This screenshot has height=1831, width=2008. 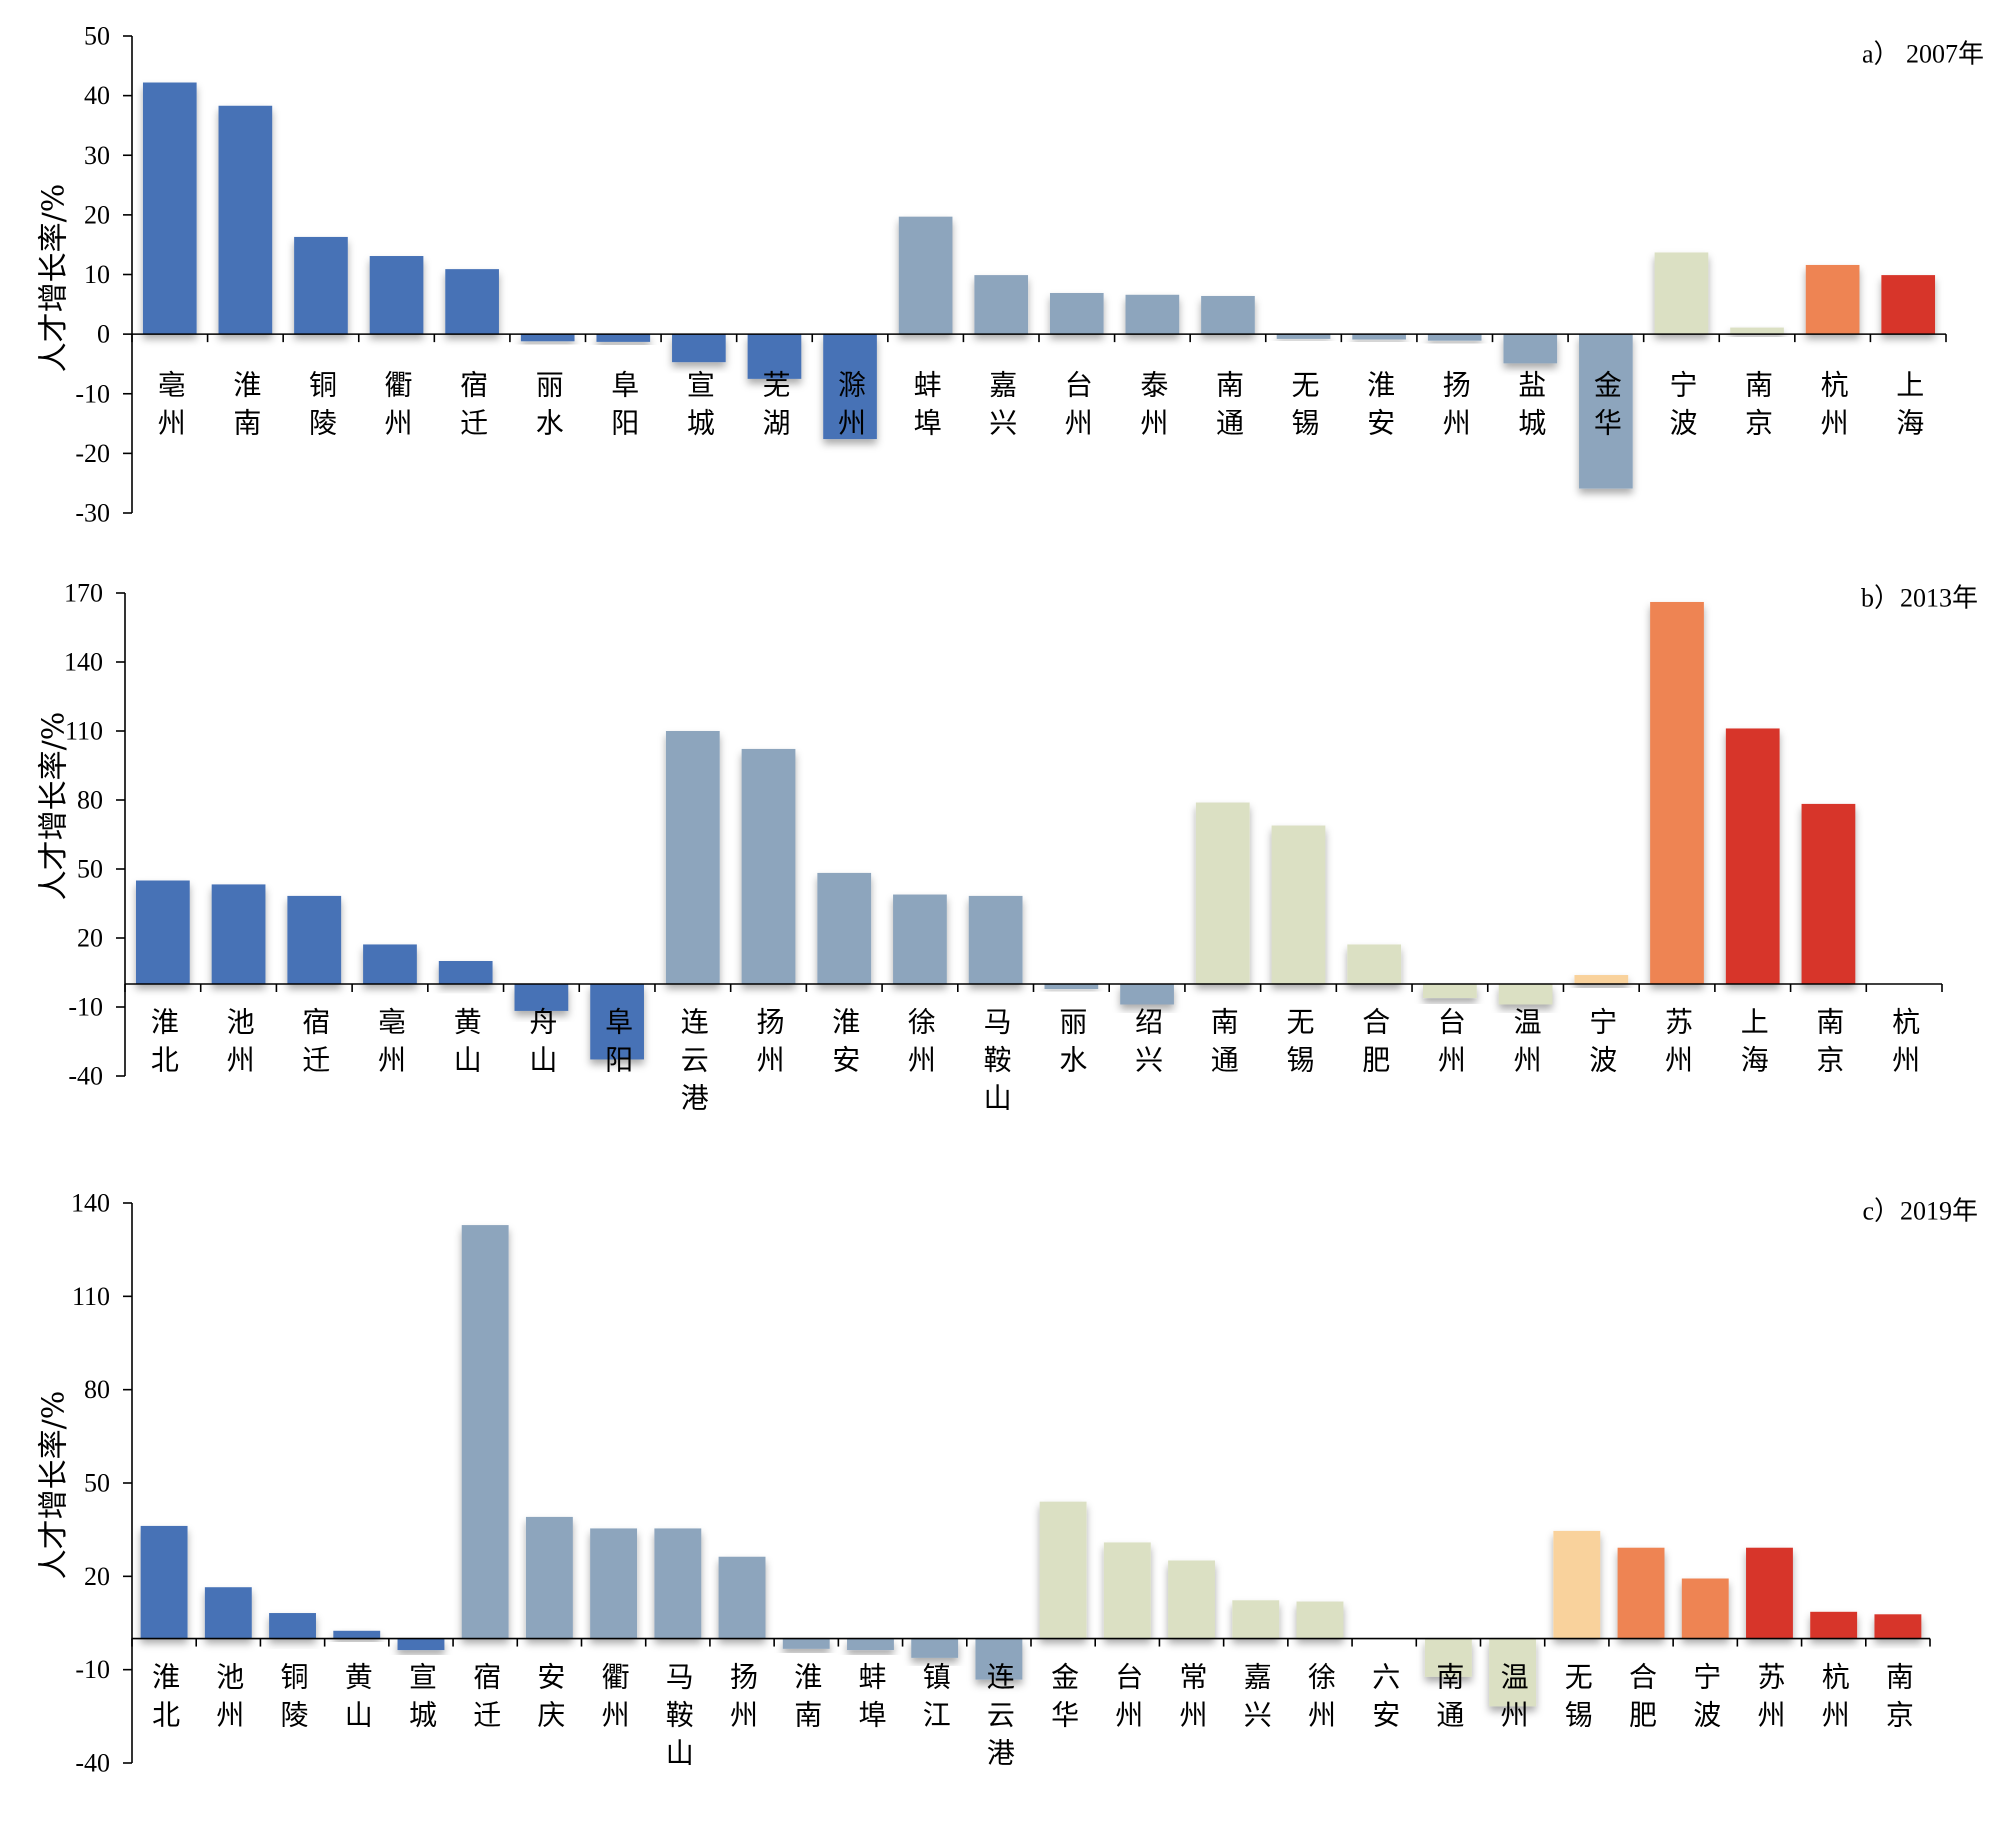 I want to click on y-tick-label: 0, so click(x=103, y=334).